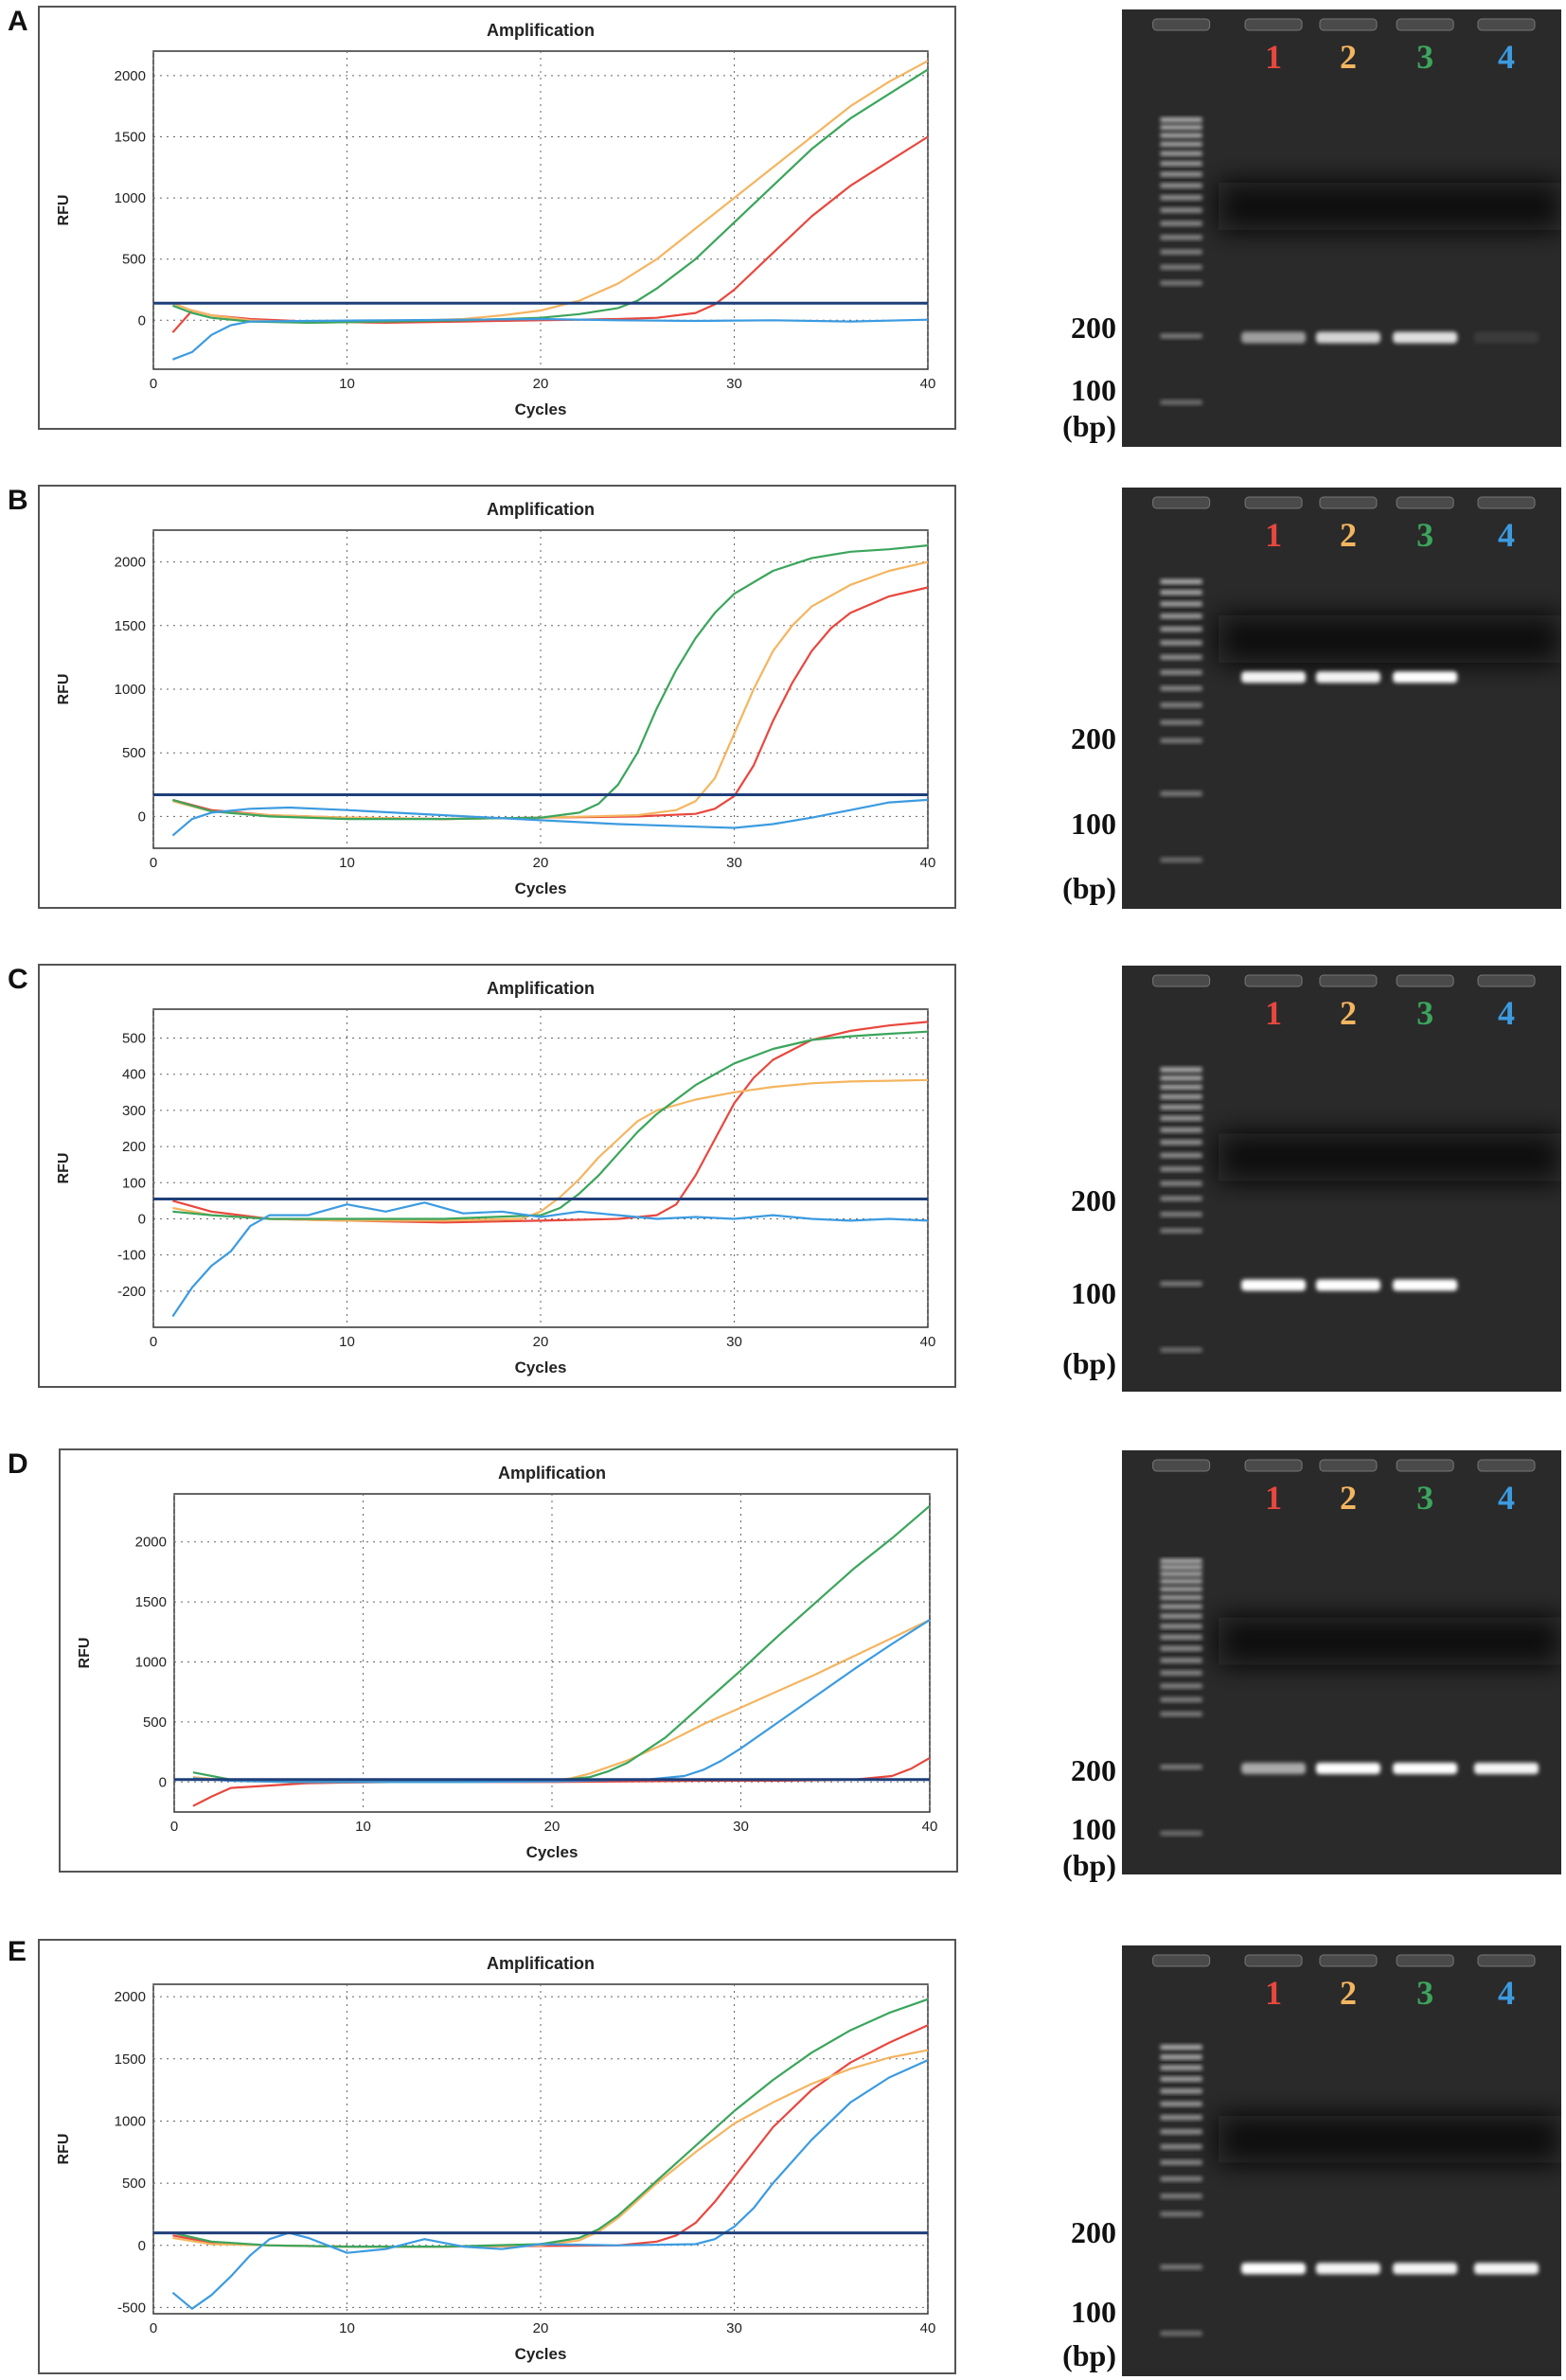 The height and width of the screenshot is (2380, 1566). Describe the element at coordinates (18, 979) in the screenshot. I see `panel-letter-c: C` at that location.